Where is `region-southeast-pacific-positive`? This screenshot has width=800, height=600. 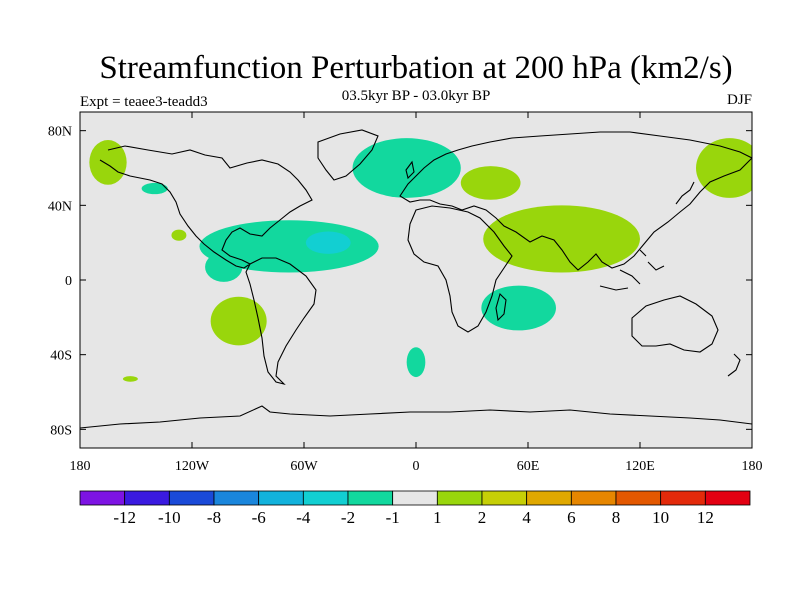
region-southeast-pacific-positive is located at coordinates (238, 321).